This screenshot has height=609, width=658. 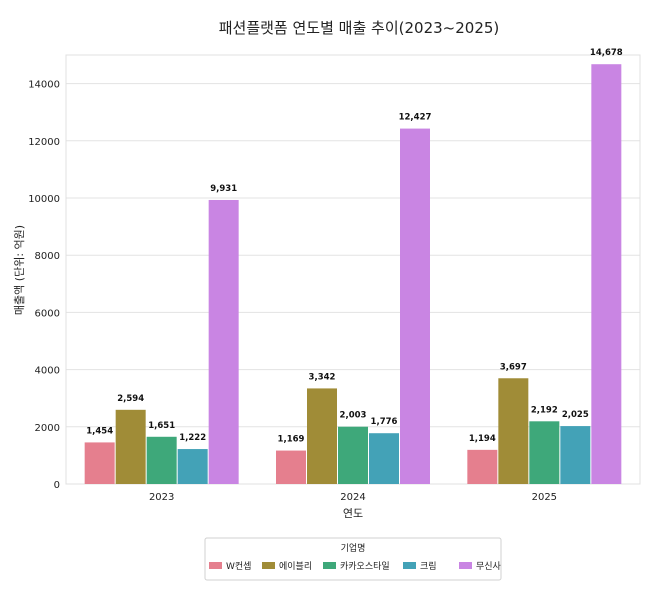 What do you see at coordinates (44, 142) in the screenshot?
I see `y-tick-label: 12000` at bounding box center [44, 142].